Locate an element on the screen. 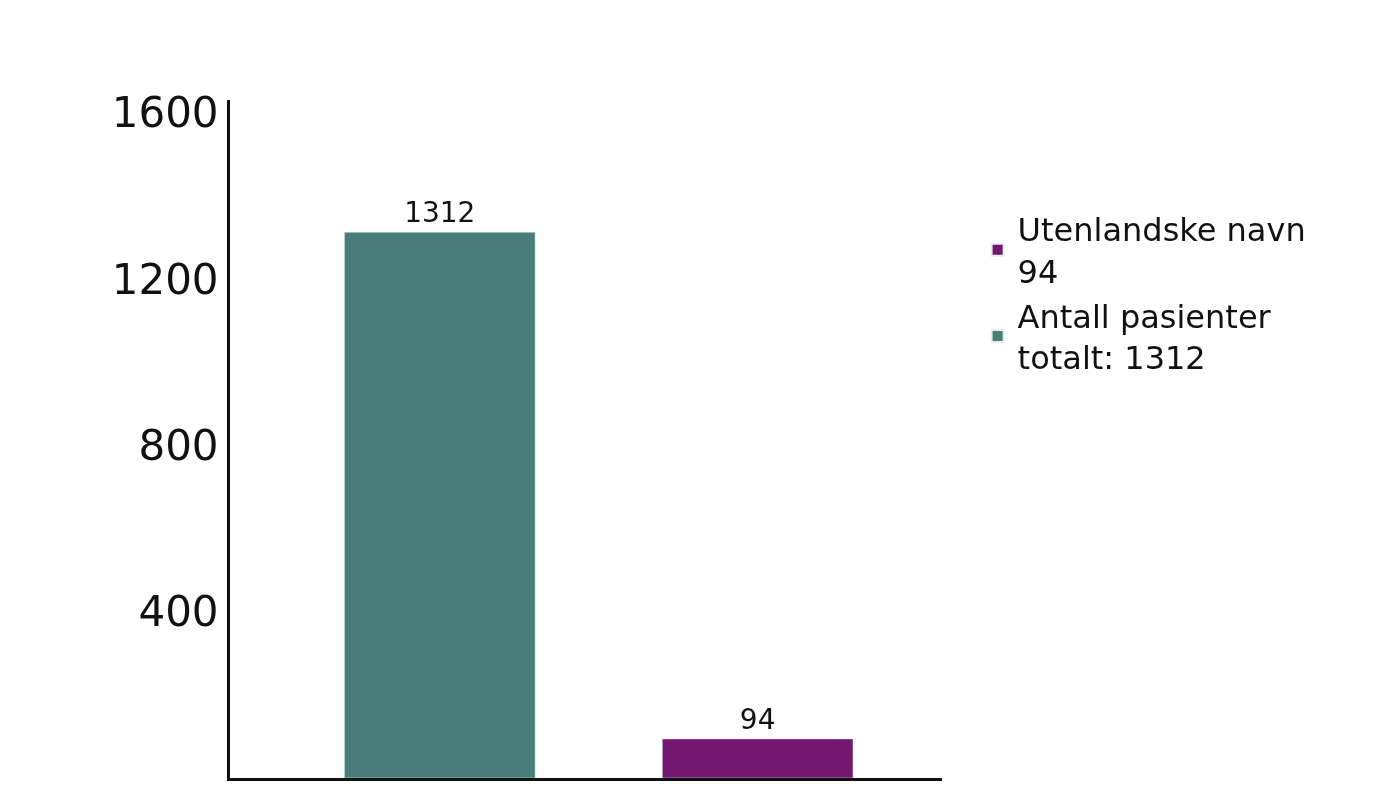 Image resolution: width=1400 pixels, height=786 pixels. legend-label: Utenlandske navn 94 is located at coordinates (1161, 251).